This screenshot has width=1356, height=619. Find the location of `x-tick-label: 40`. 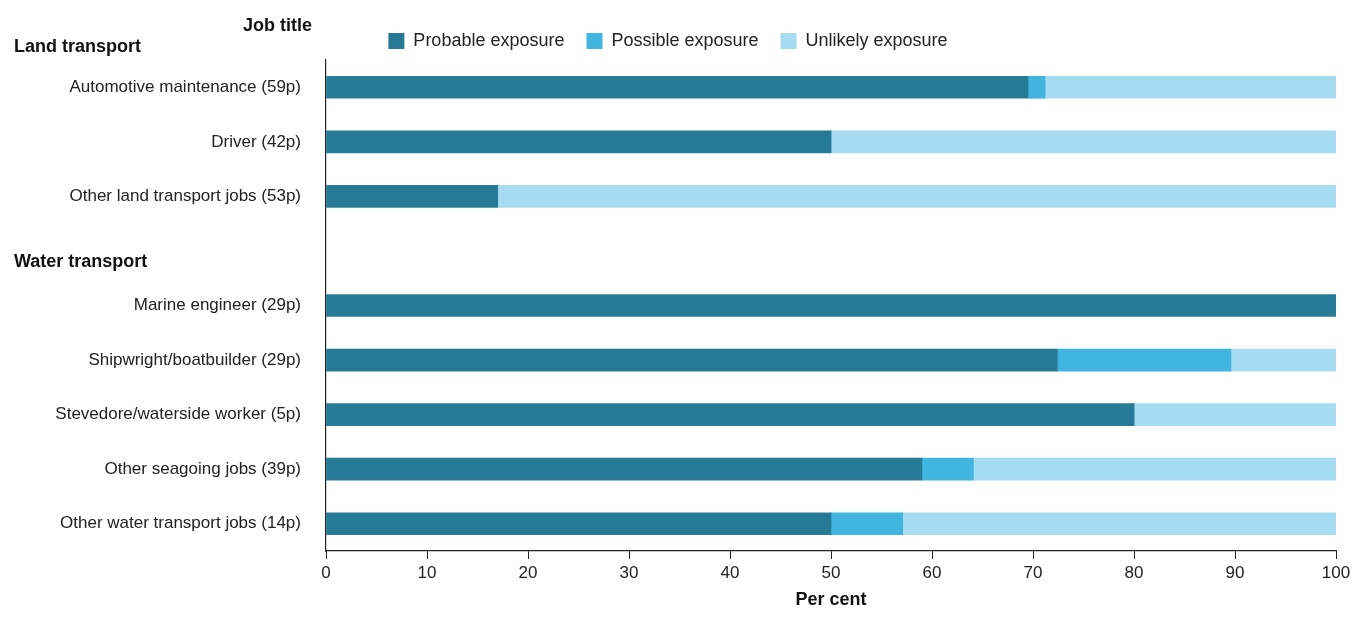

x-tick-label: 40 is located at coordinates (730, 572).